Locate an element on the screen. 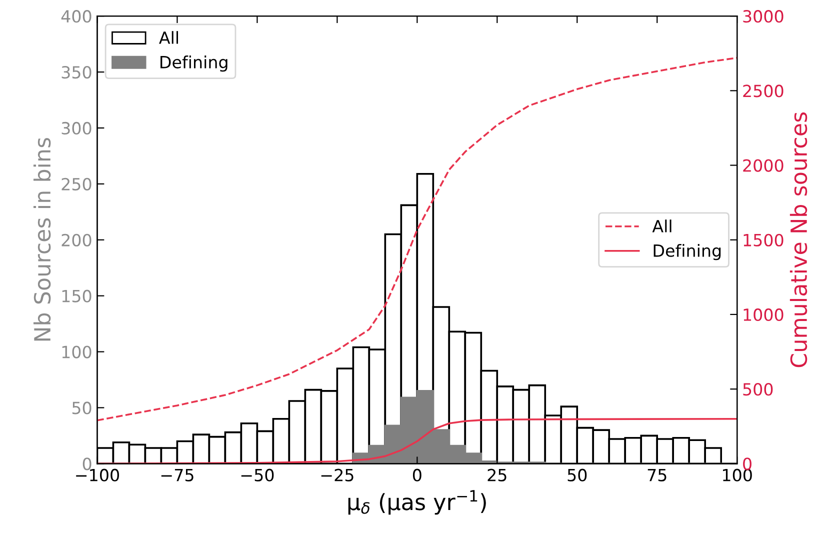 The width and height of the screenshot is (831, 536). x-axis-title: μ$_{δ}$ (μas yr$^{−1}$) is located at coordinates (417, 502).